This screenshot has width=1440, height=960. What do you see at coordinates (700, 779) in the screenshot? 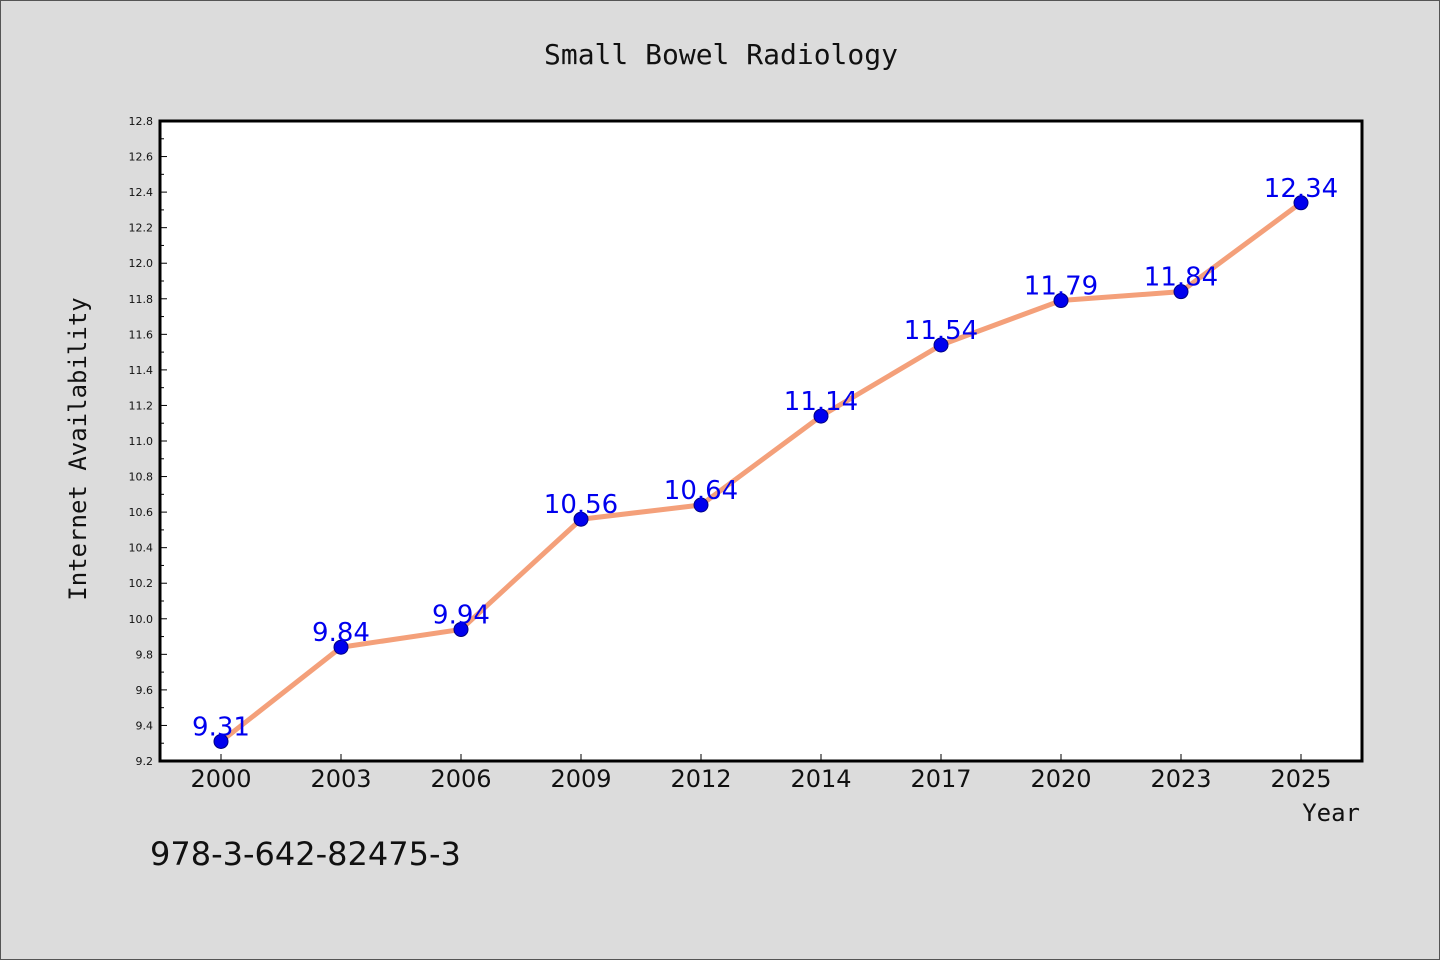
I see `x-tick-label: 2012` at bounding box center [700, 779].